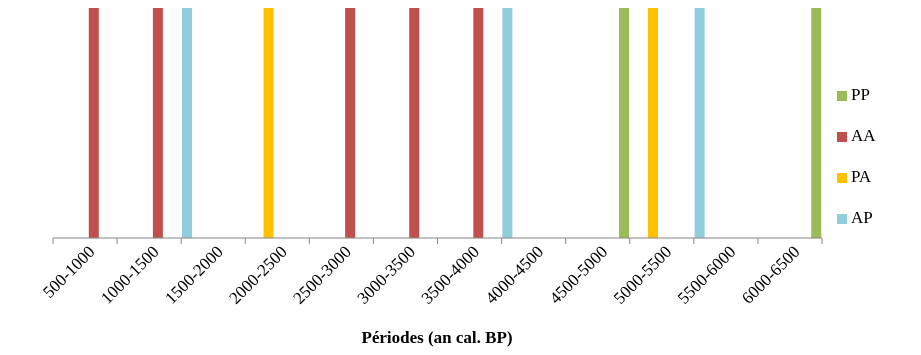 The height and width of the screenshot is (355, 921). Describe the element at coordinates (863, 135) in the screenshot. I see `legend-label-aa: AA` at that location.